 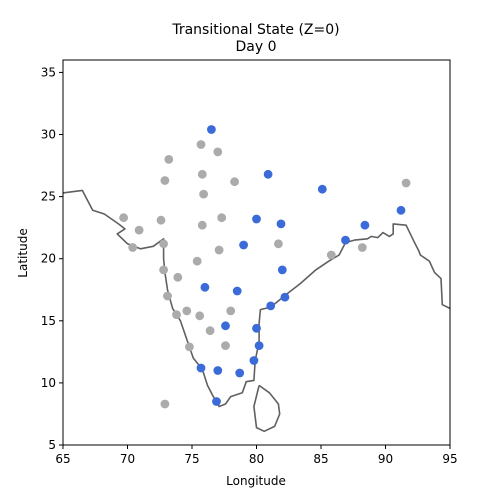 What do you see at coordinates (48, 383) in the screenshot?
I see `y-tick-label: 10` at bounding box center [48, 383].